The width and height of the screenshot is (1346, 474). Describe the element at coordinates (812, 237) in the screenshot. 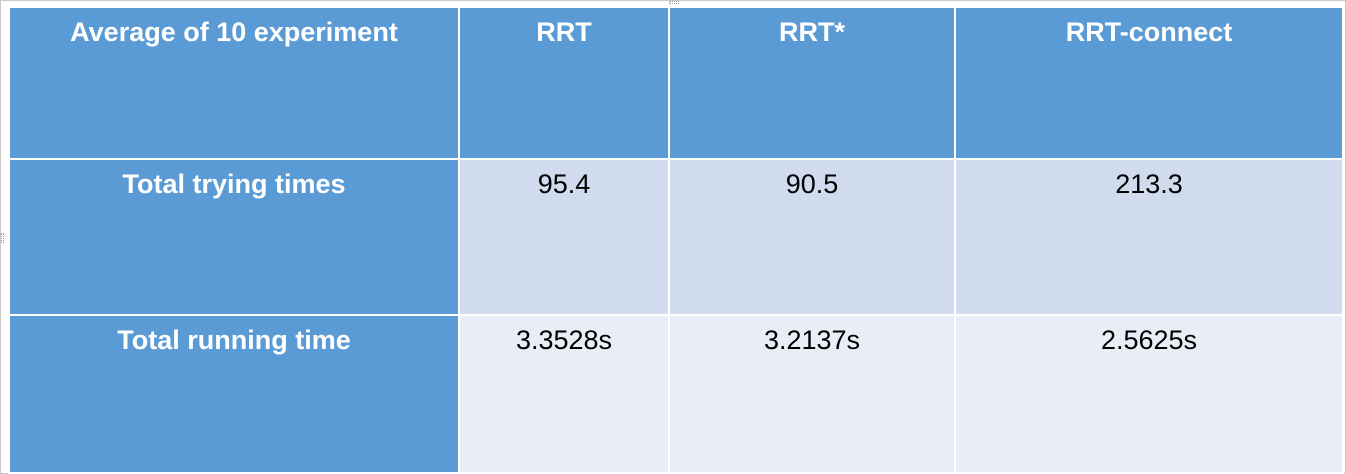

I see `data-cell: 90.5` at that location.